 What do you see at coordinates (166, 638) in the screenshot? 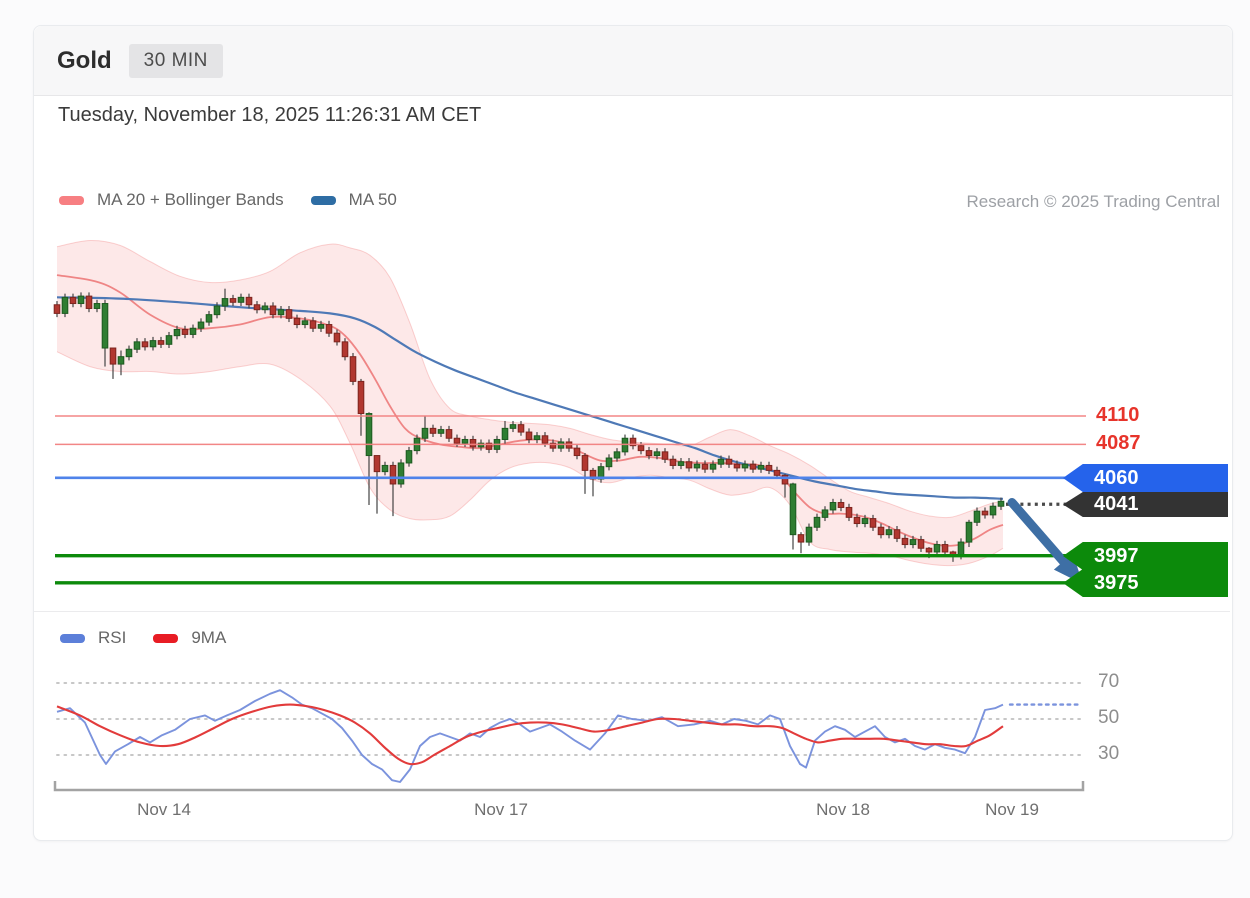
I see `rsi-ma9-swatch` at bounding box center [166, 638].